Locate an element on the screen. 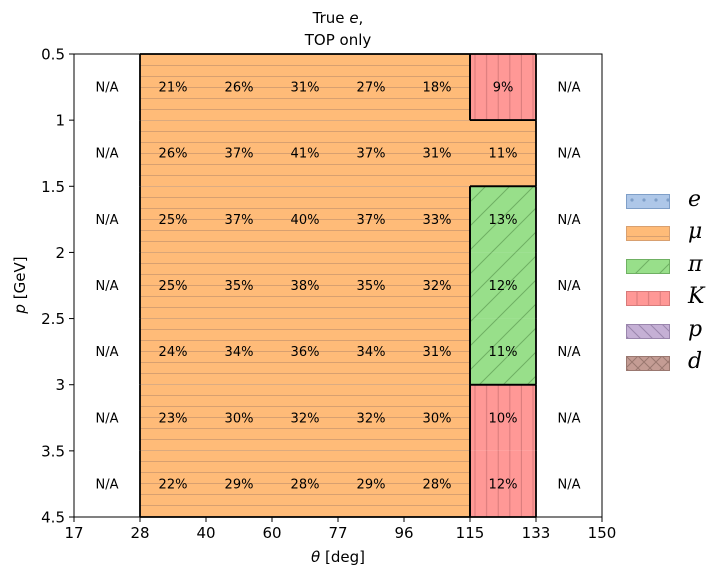 The height and width of the screenshot is (581, 726). legend-label-e: e is located at coordinates (695, 199).